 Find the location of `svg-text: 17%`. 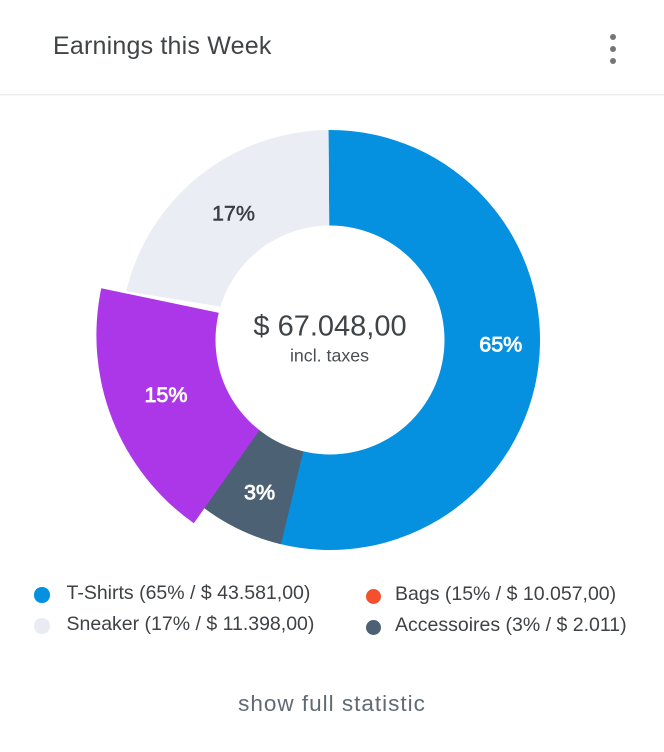

svg-text: 17% is located at coordinates (233, 213).